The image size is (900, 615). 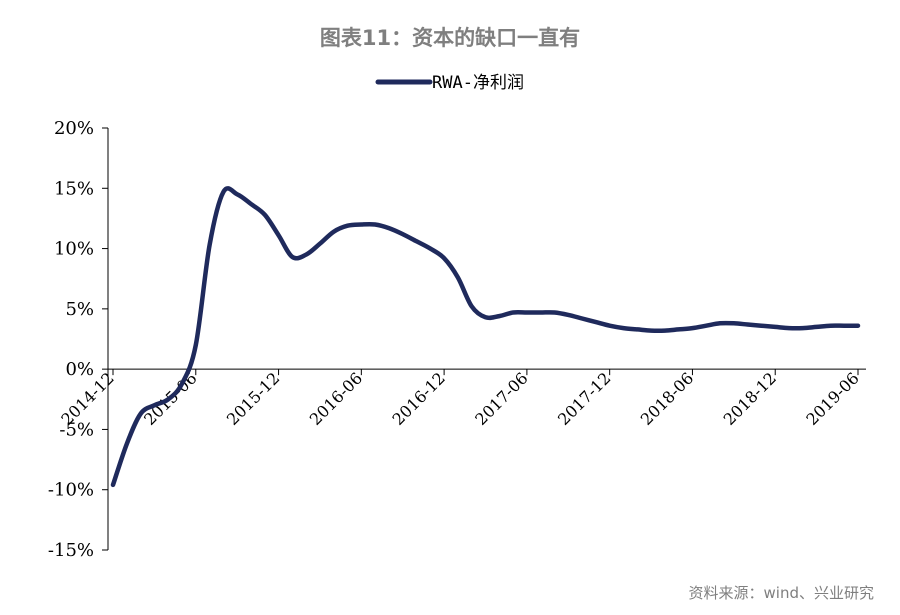 I want to click on y-tick-label: 15%, so click(x=74, y=188).